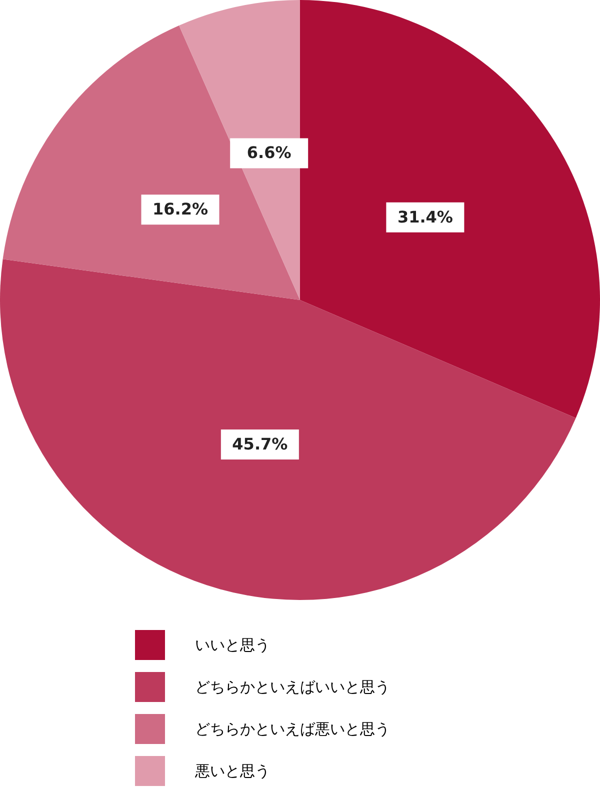  Describe the element at coordinates (292, 729) in the screenshot. I see `legend-label: どちらかといえば悪いと思う` at that location.